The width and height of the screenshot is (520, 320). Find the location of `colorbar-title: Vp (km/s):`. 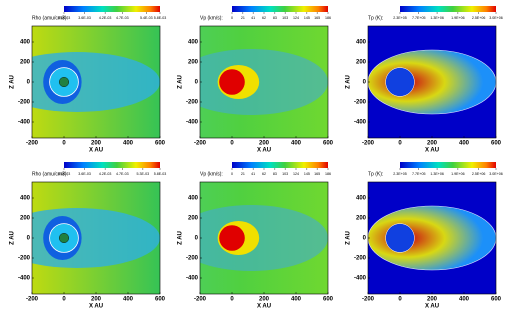

colorbar-title: Vp (km/s): is located at coordinates (211, 18).